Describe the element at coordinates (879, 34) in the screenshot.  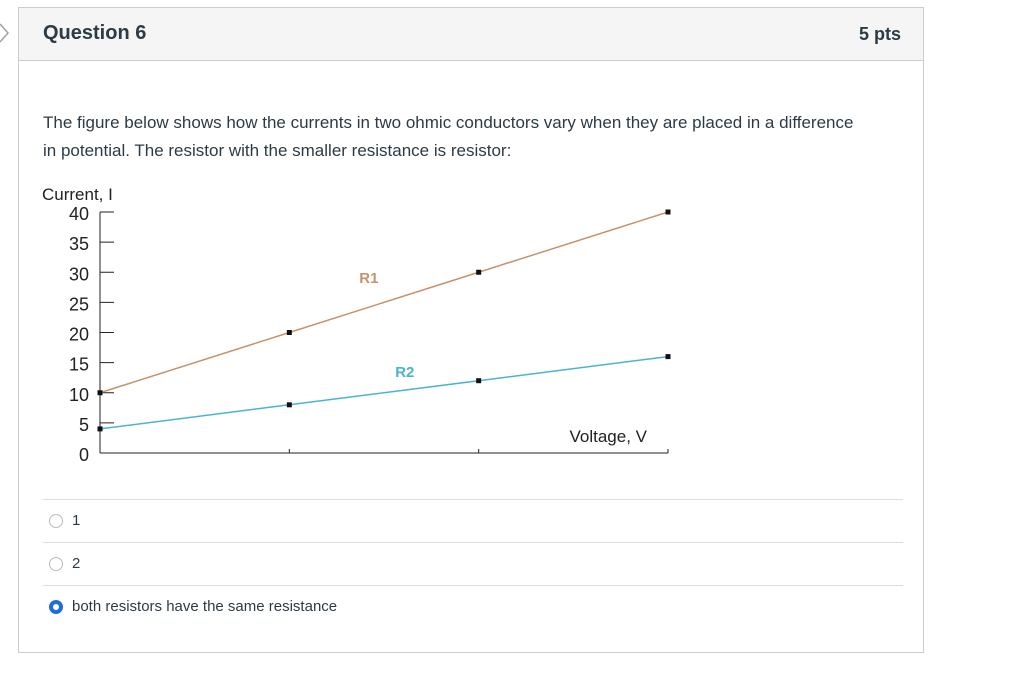
I see `question-points: 5 pts` at that location.